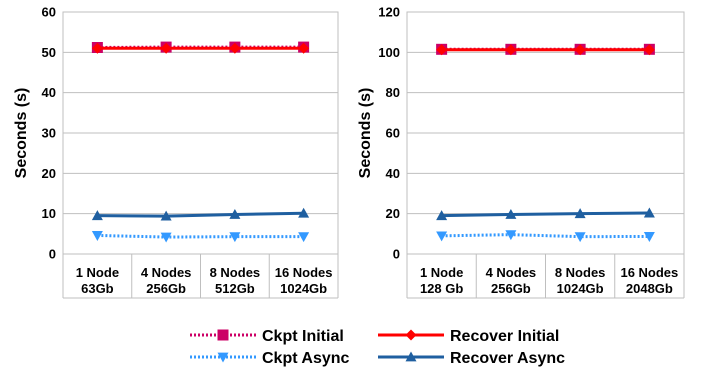 This screenshot has height=373, width=701. What do you see at coordinates (97, 288) in the screenshot?
I see `x-tick-label: 63Gb` at bounding box center [97, 288].